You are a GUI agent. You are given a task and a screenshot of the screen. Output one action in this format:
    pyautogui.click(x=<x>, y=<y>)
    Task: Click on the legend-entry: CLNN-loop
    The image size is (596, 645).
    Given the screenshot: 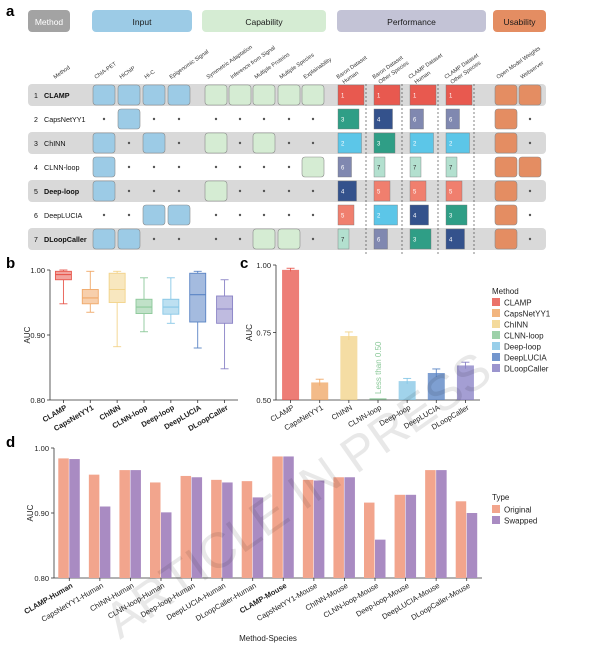 What is the action you would take?
    pyautogui.click(x=524, y=336)
    